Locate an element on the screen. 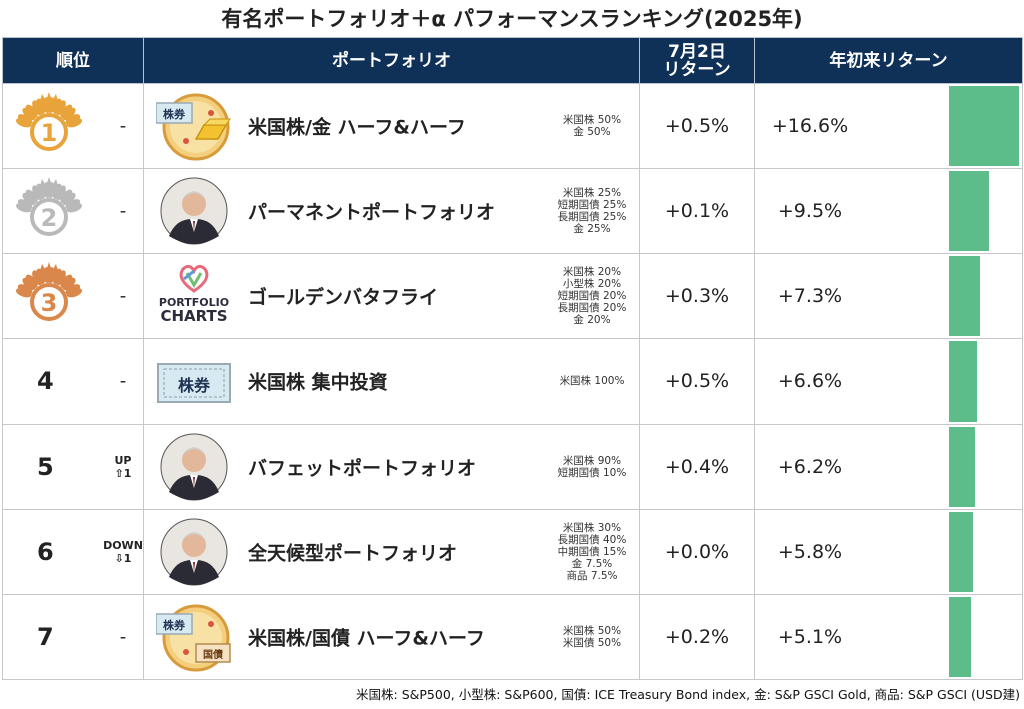  allocation-item: 短期国債 25% is located at coordinates (592, 205).